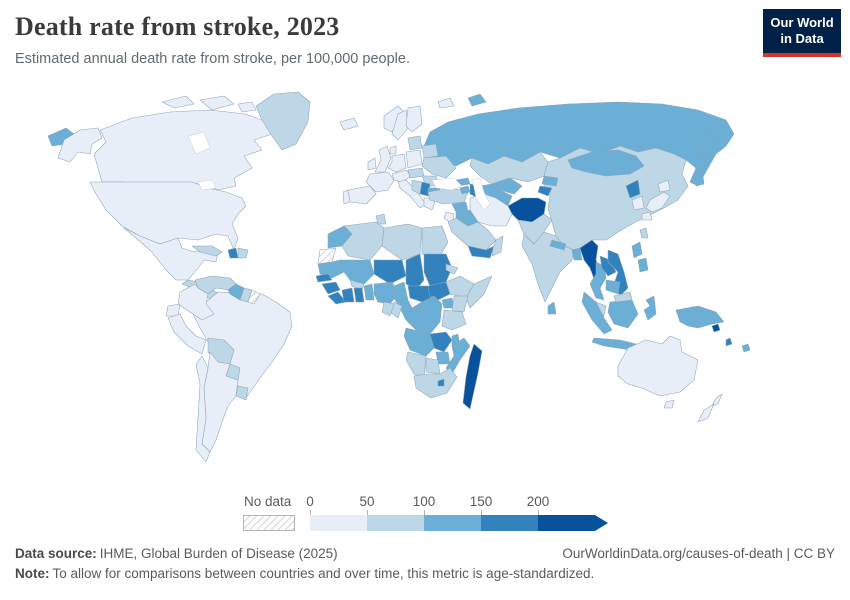 Image resolution: width=850 pixels, height=600 pixels. I want to click on country-south-sudan, so click(439, 291).